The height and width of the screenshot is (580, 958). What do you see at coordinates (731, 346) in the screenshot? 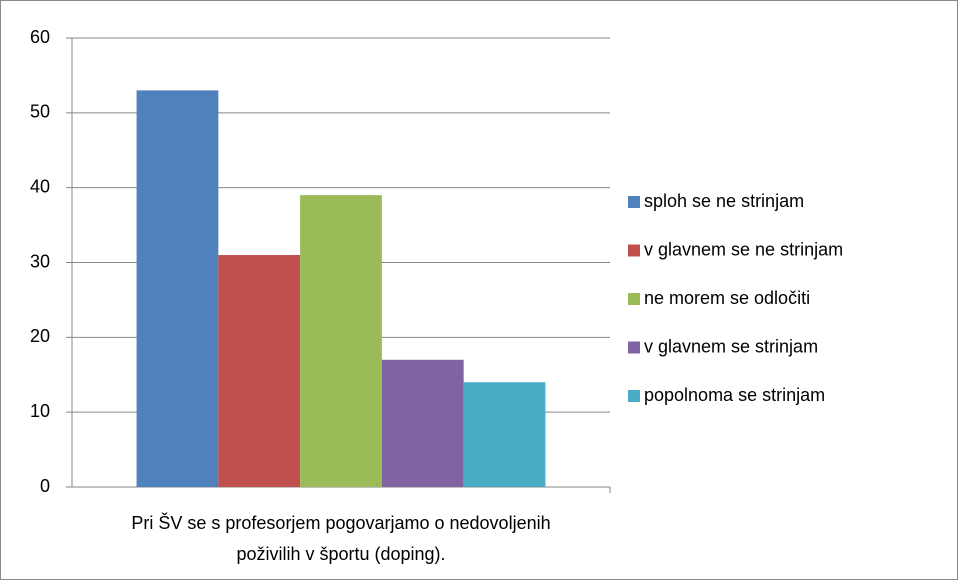
I see `legend-label: v glavnem se strinjam` at bounding box center [731, 346].